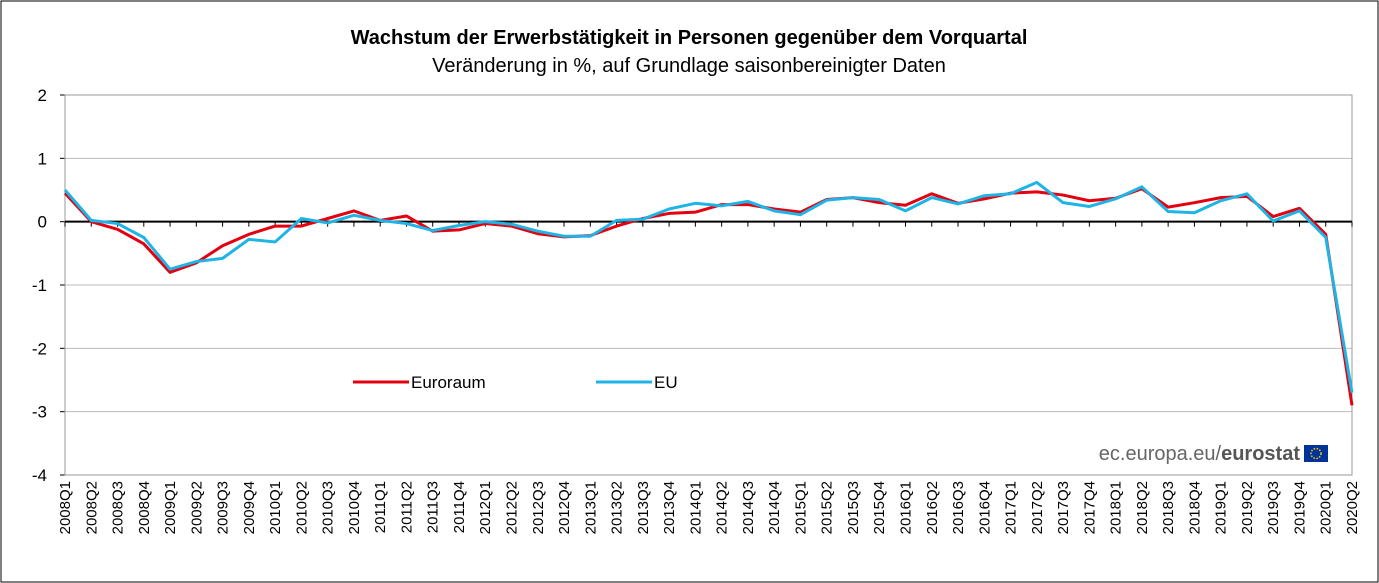 The height and width of the screenshot is (583, 1379). I want to click on x-tick-label: 2010Q4, so click(354, 507).